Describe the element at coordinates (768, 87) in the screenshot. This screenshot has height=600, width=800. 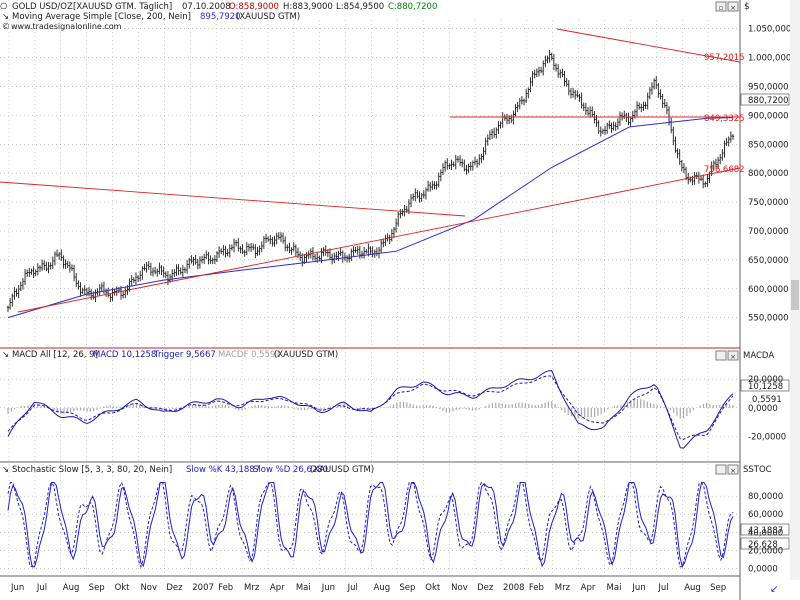
I see `price-tick-label: 950,0000` at that location.